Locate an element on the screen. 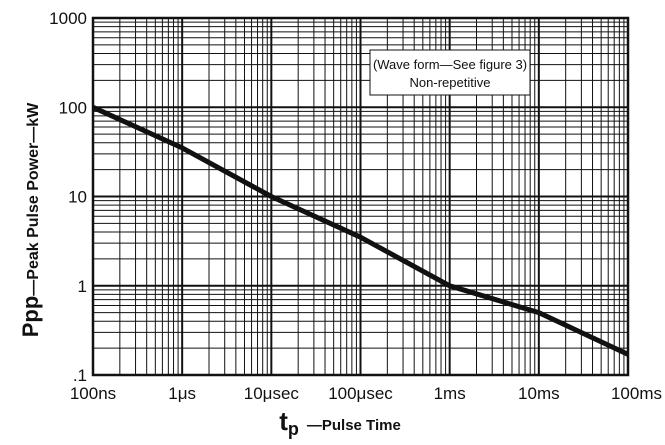  x-tick-label: 10μsec is located at coordinates (272, 393).